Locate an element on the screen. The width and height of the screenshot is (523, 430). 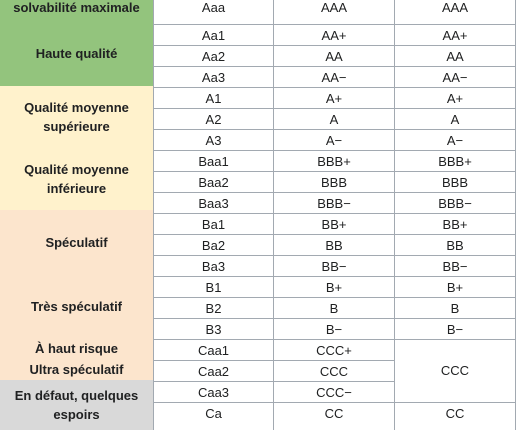
rating-cell: Ca is located at coordinates (213, 412).